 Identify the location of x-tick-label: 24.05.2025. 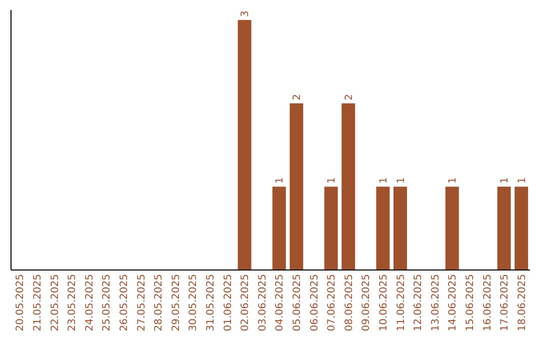
(90, 303).